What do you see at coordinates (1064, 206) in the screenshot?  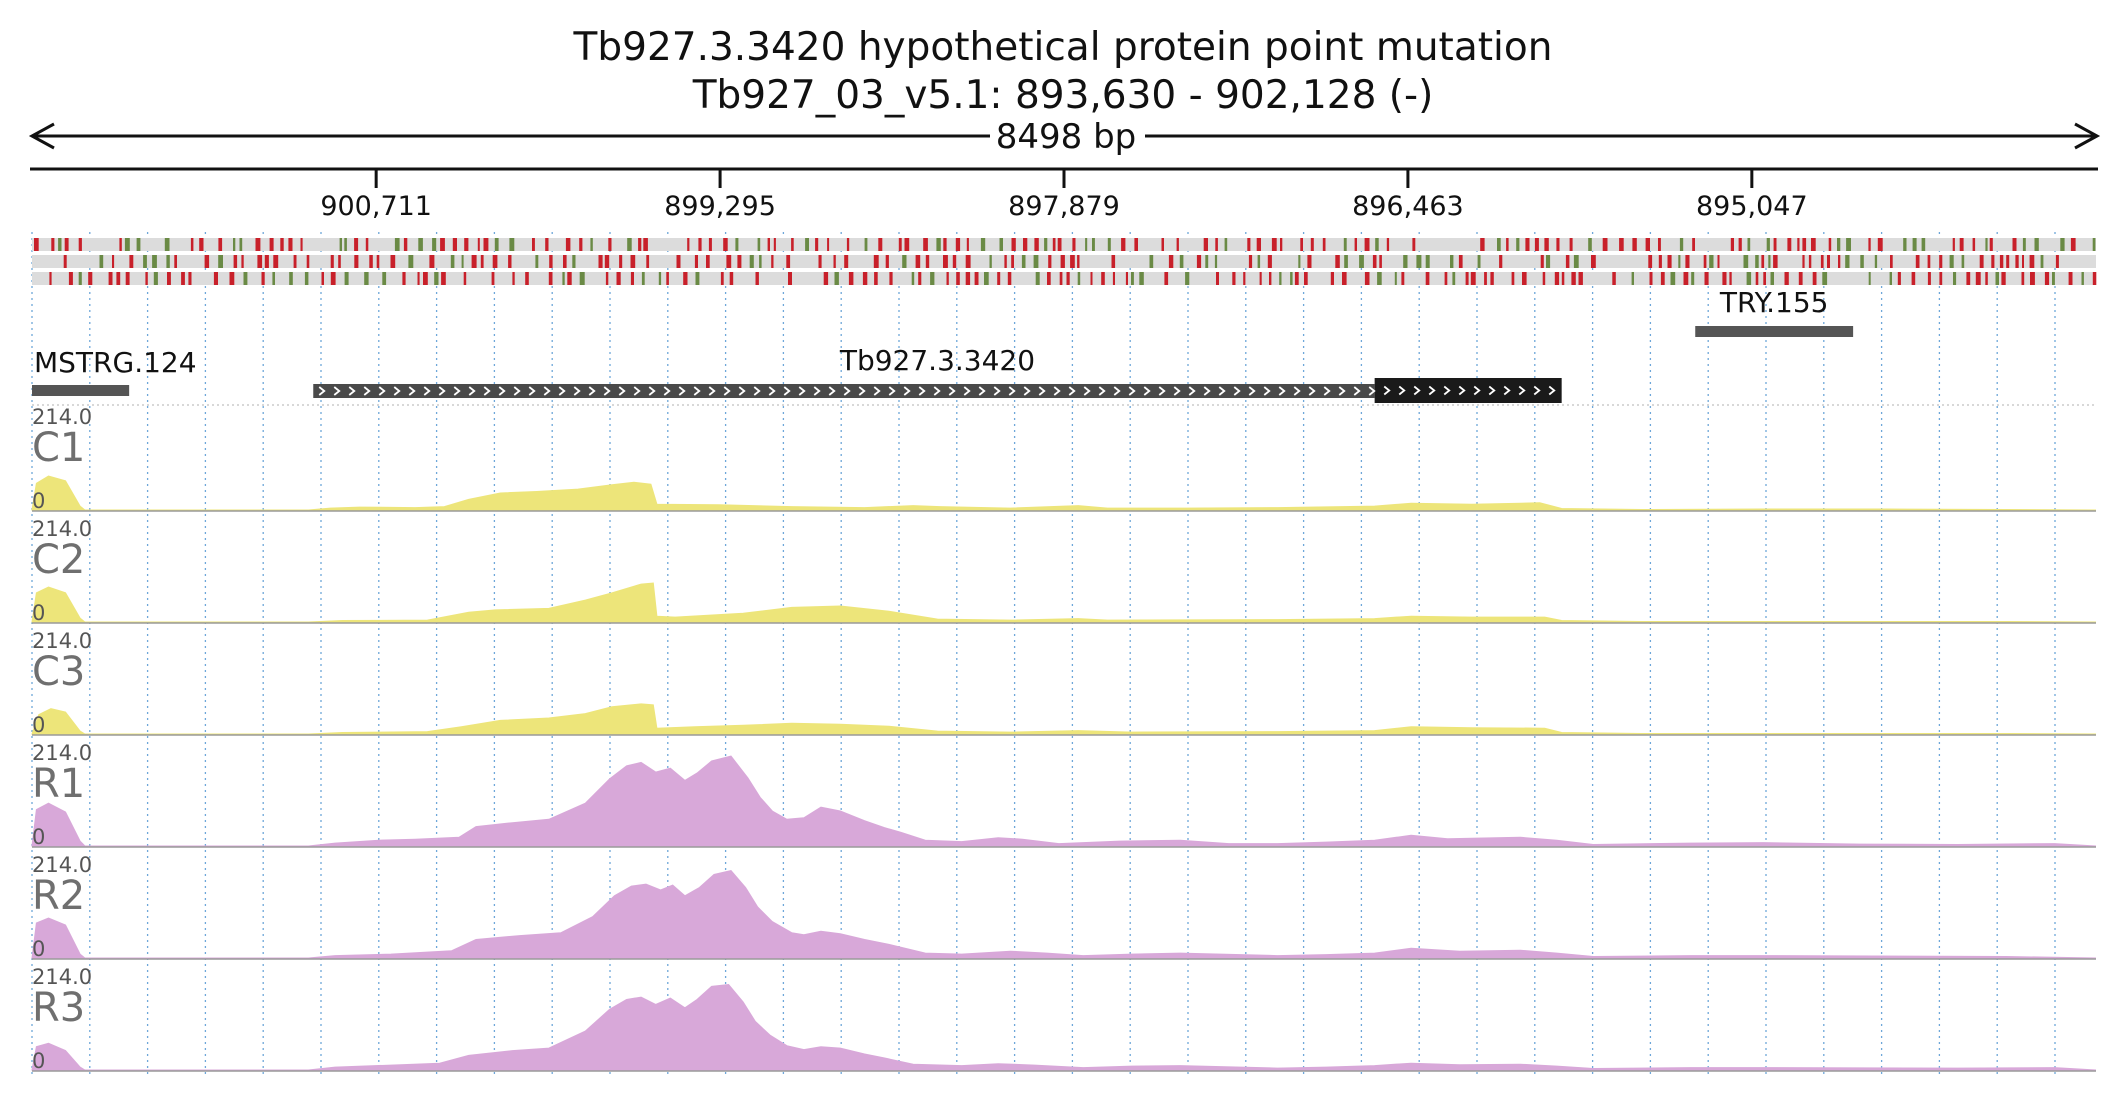 I see `tick-label-2: 897,879` at bounding box center [1064, 206].